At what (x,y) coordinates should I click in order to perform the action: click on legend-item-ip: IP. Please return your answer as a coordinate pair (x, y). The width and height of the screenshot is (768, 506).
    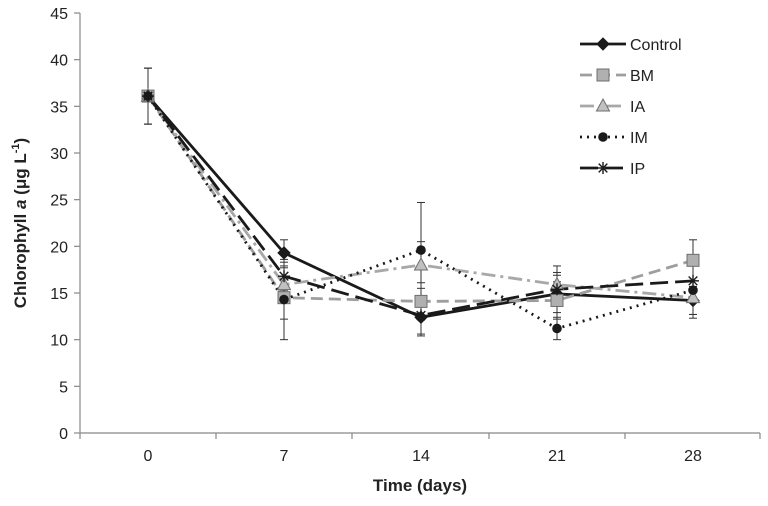
    Looking at the image, I should click on (612, 169).